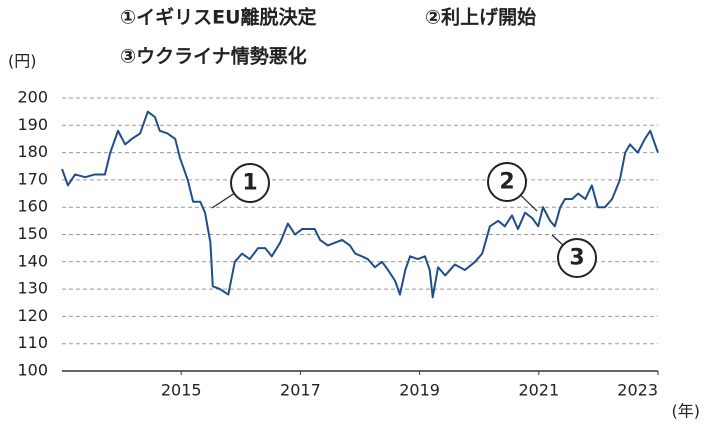  Describe the element at coordinates (637, 390) in the screenshot. I see `x-tick-label: 2023` at that location.